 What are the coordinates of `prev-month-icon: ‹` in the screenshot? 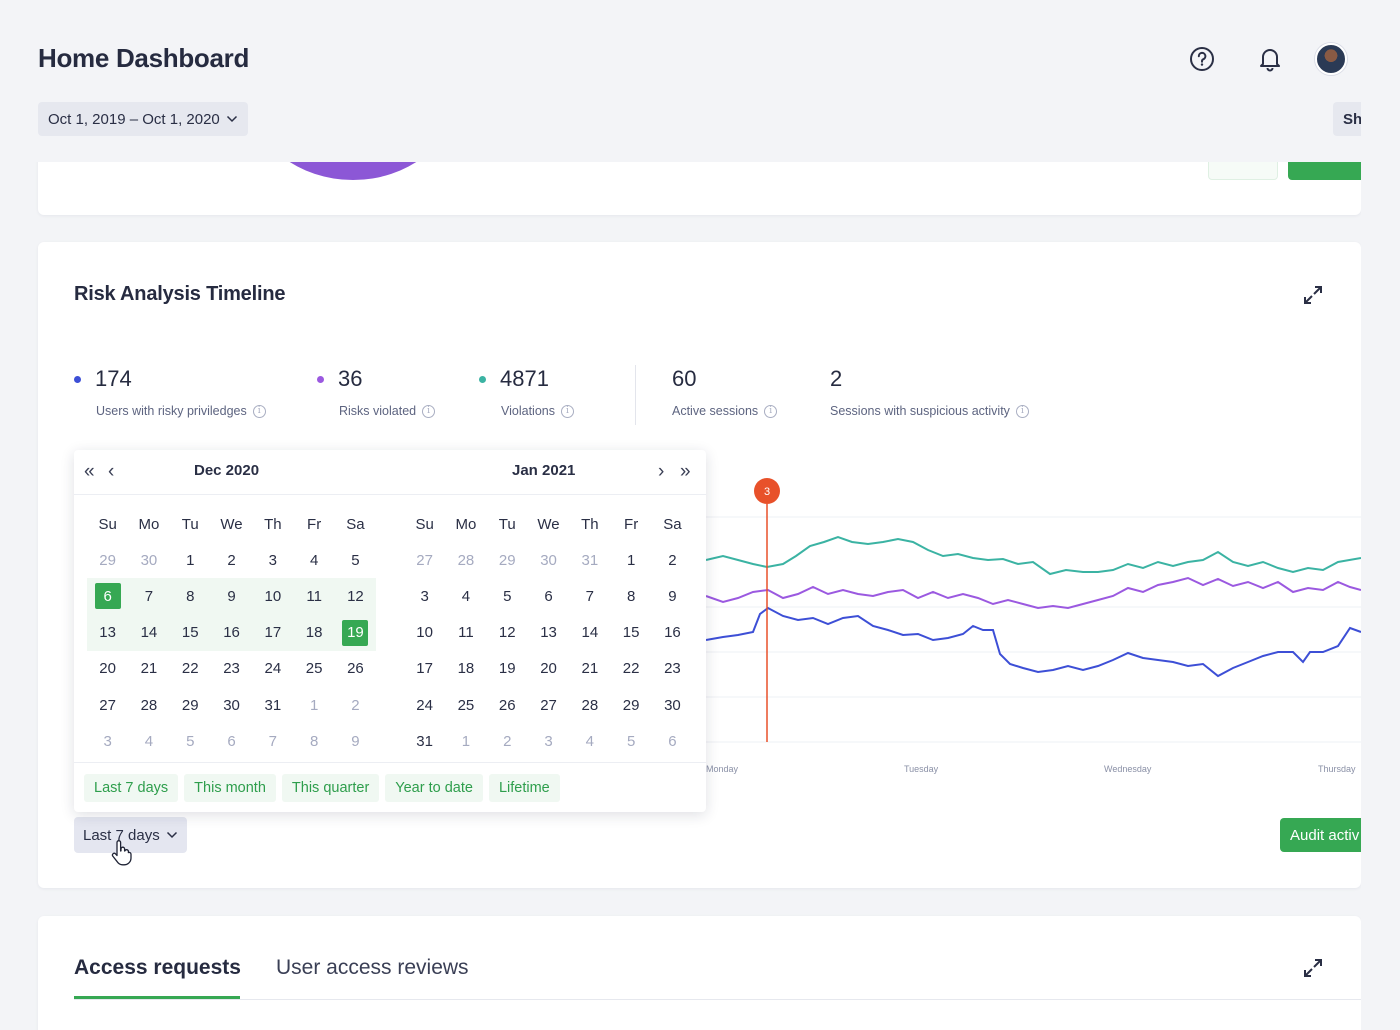 It's located at (111, 471).